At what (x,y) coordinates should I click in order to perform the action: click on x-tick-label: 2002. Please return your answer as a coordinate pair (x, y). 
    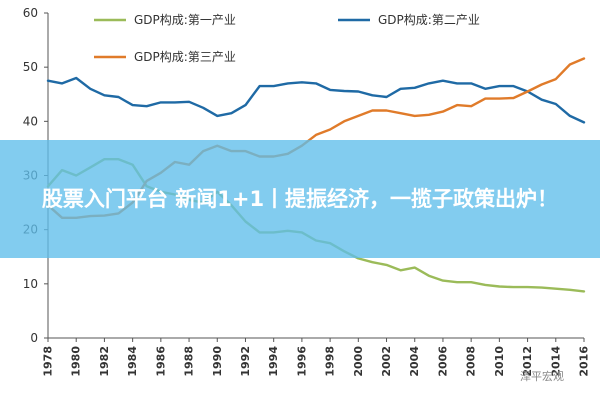
    Looking at the image, I should click on (386, 361).